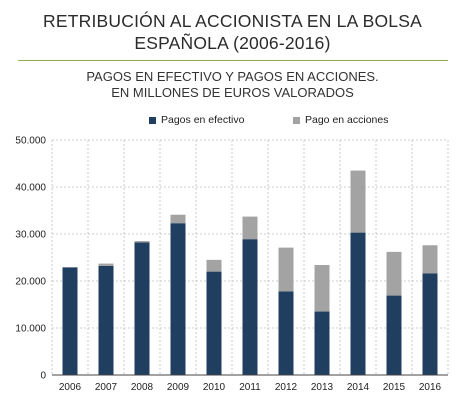 Image resolution: width=465 pixels, height=400 pixels. What do you see at coordinates (178, 387) in the screenshot?
I see `x-tick-label: 2009` at bounding box center [178, 387].